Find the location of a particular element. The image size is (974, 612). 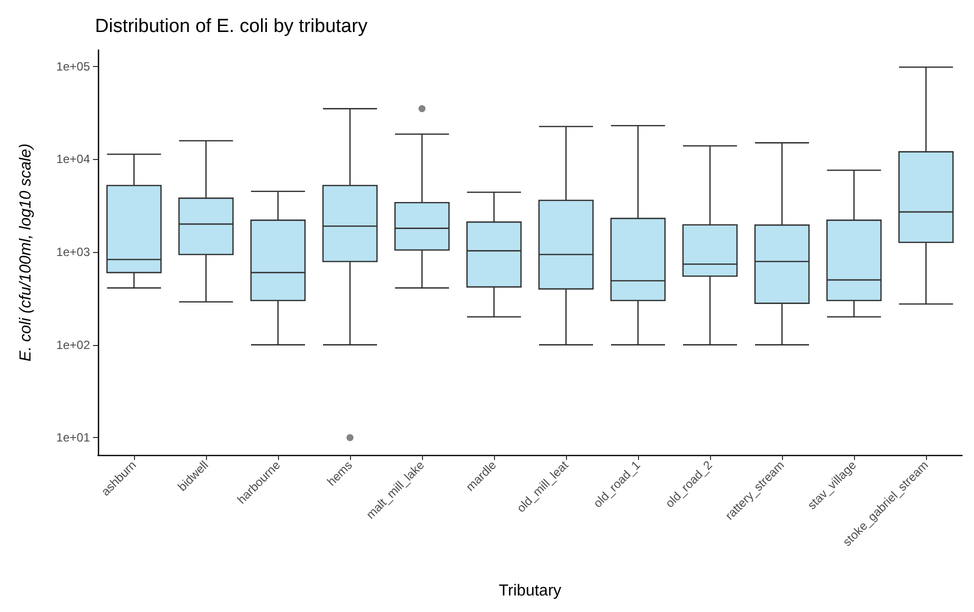

y-tick-label: 1e+01 is located at coordinates (73, 437).